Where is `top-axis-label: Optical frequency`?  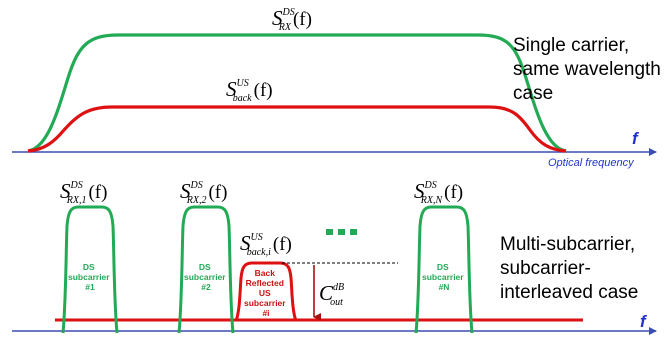
top-axis-label: Optical frequency is located at coordinates (591, 163).